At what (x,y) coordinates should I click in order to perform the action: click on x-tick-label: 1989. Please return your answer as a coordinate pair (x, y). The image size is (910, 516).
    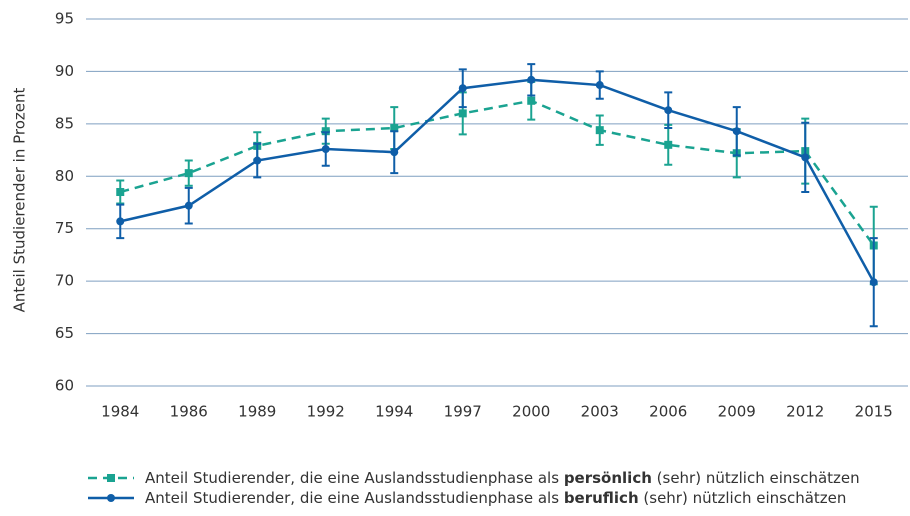
    Looking at the image, I should click on (257, 412).